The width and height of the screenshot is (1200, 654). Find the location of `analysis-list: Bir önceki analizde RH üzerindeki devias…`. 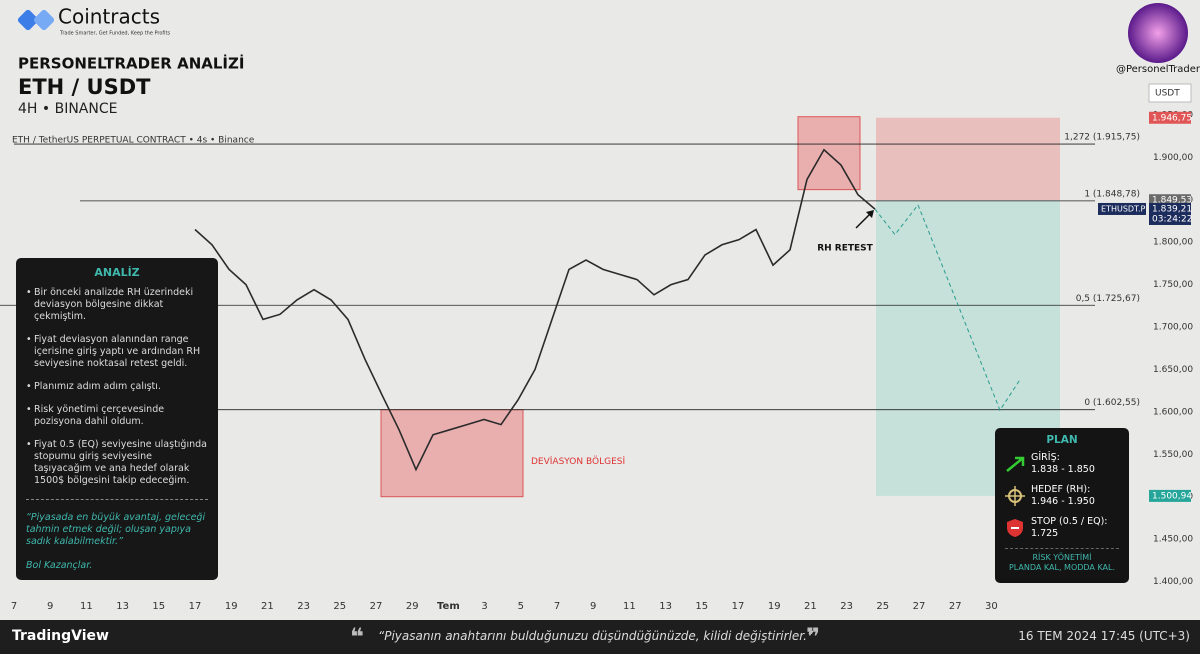

analysis-list: Bir önceki analizde RH üzerindeki devias… is located at coordinates (117, 387).